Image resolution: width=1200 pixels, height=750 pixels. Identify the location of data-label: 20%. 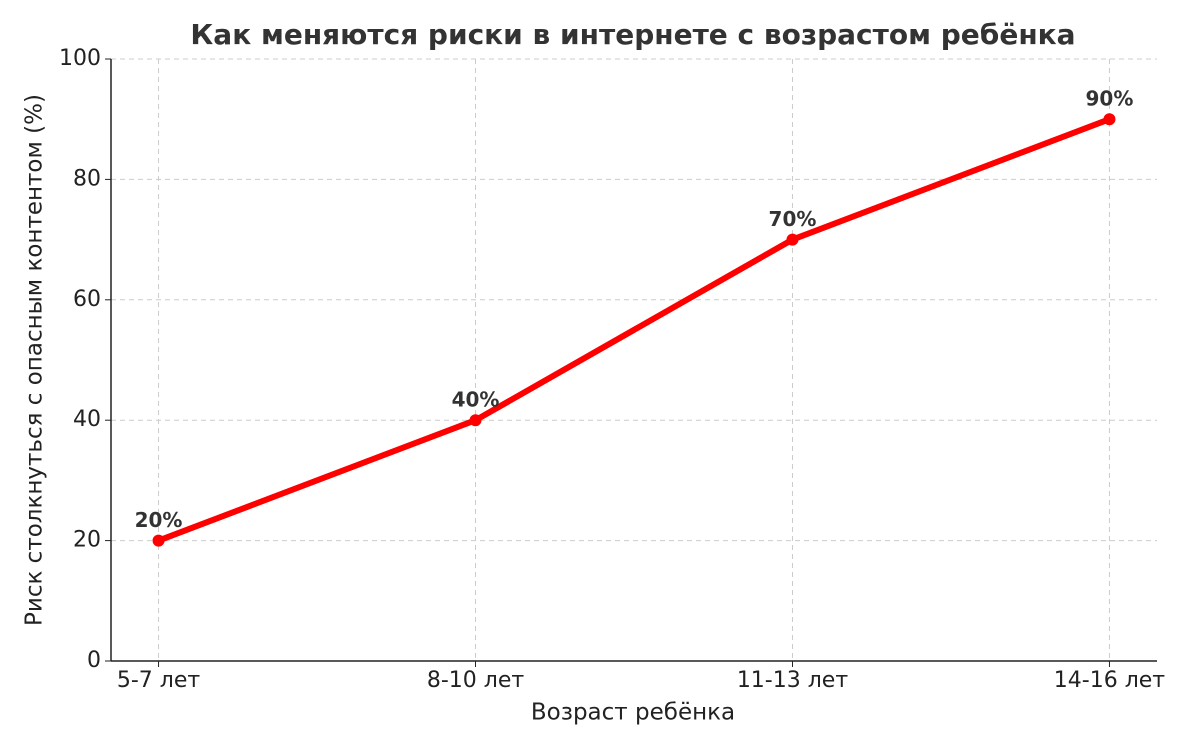
(159, 520).